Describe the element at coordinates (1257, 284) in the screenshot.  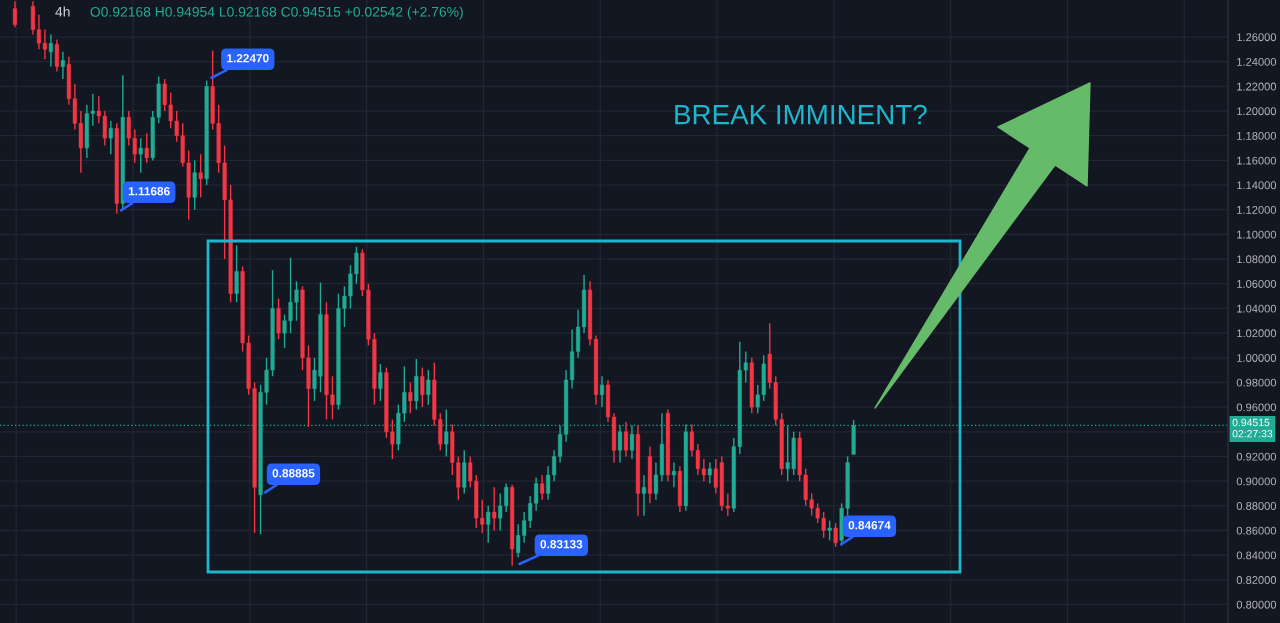
I see `y-tick-label: 1.06000` at that location.